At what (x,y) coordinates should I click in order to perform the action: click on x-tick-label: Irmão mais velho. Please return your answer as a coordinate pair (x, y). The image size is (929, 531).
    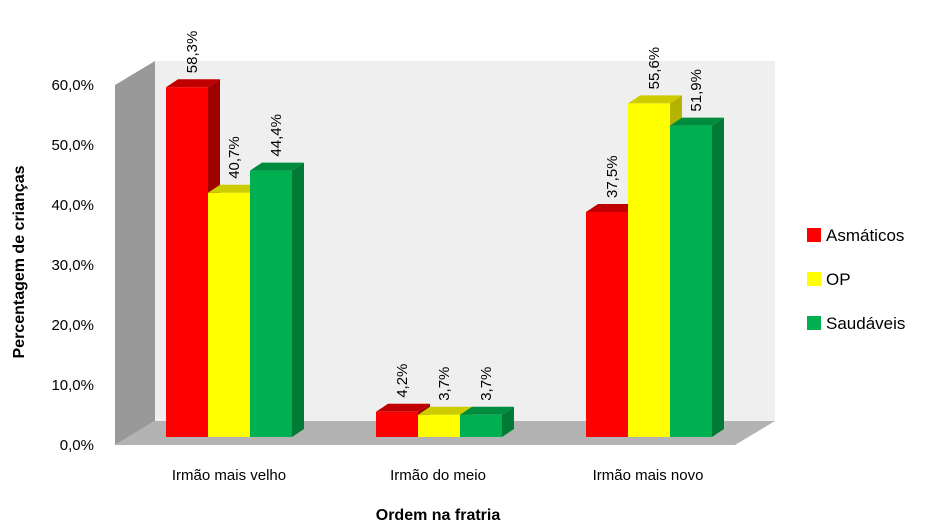
    Looking at the image, I should click on (229, 475).